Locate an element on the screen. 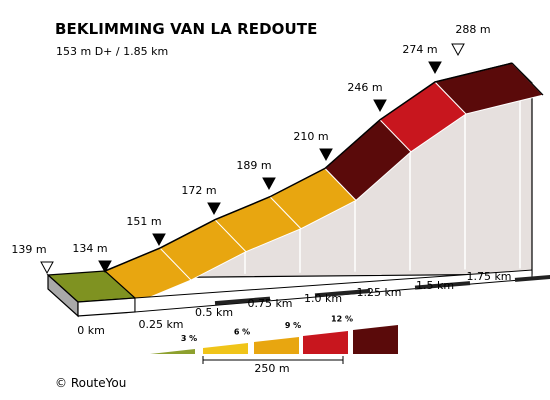 This screenshot has width=550, height=400. legend-label: 12 % is located at coordinates (342, 319).